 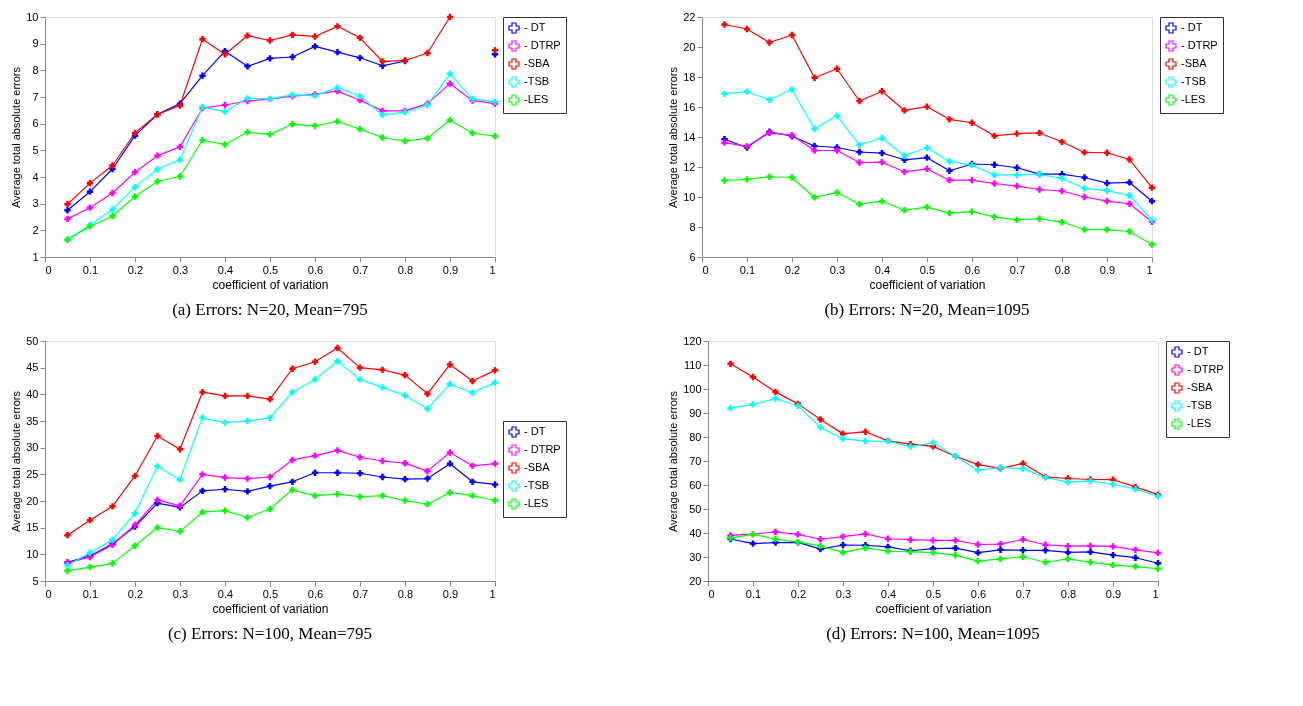 I want to click on y-tick-label: 1, so click(x=35, y=256).